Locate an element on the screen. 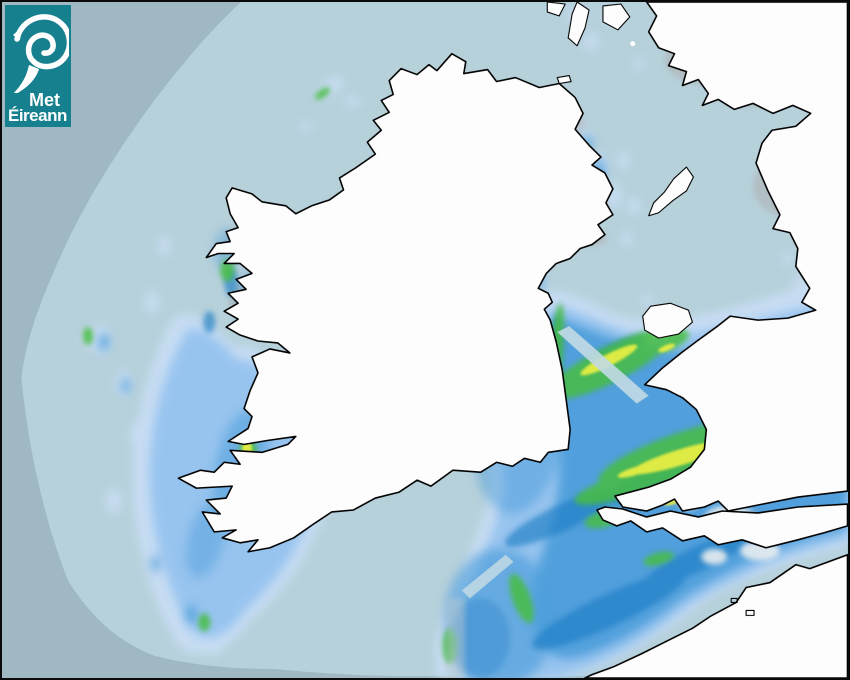  logo-text: Met Éireann is located at coordinates (38, 107).